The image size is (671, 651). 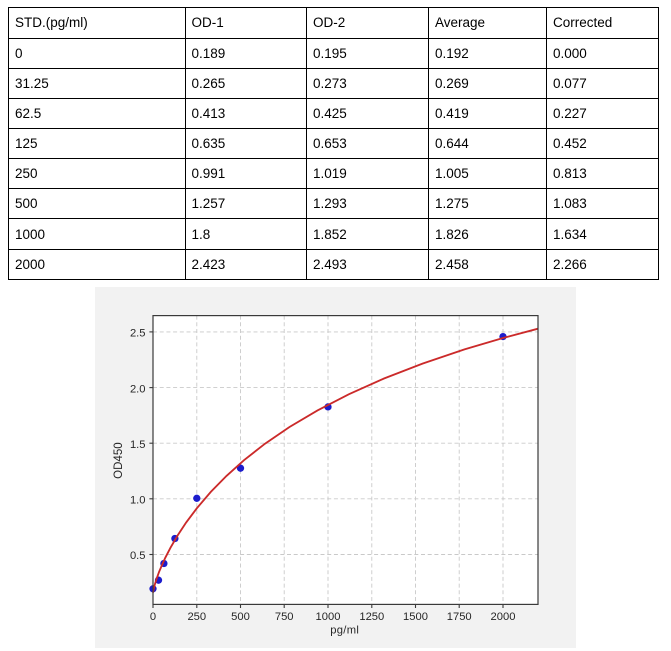 What do you see at coordinates (138, 334) in the screenshot?
I see `svg-text: 2.5` at bounding box center [138, 334].